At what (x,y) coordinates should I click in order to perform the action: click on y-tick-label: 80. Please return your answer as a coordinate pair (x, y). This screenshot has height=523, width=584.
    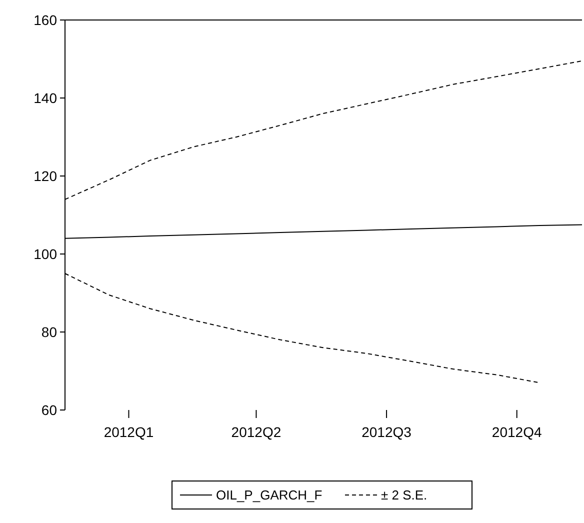
    Looking at the image, I should click on (49, 332).